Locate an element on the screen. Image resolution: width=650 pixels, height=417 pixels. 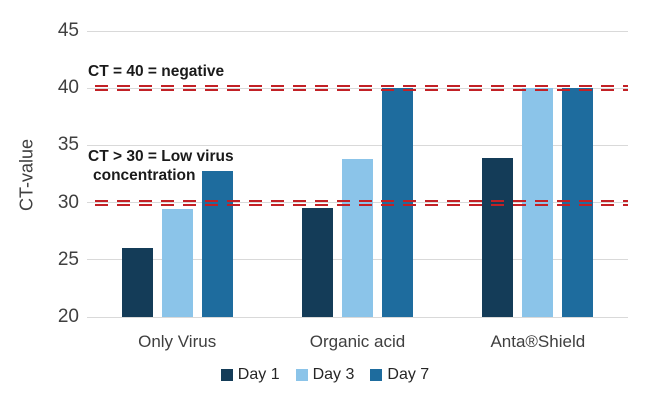
y-axis-ticks: 45 40 35 30 25 20 is located at coordinates (39, 208).